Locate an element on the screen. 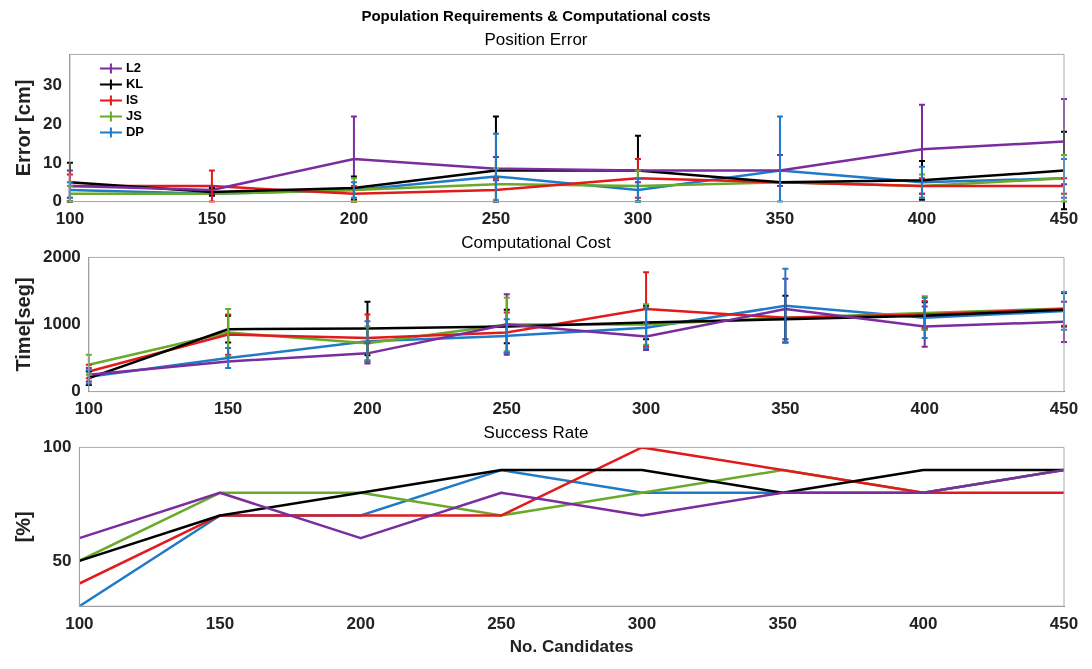  x-axis-title: No. Candidates is located at coordinates (571, 647).